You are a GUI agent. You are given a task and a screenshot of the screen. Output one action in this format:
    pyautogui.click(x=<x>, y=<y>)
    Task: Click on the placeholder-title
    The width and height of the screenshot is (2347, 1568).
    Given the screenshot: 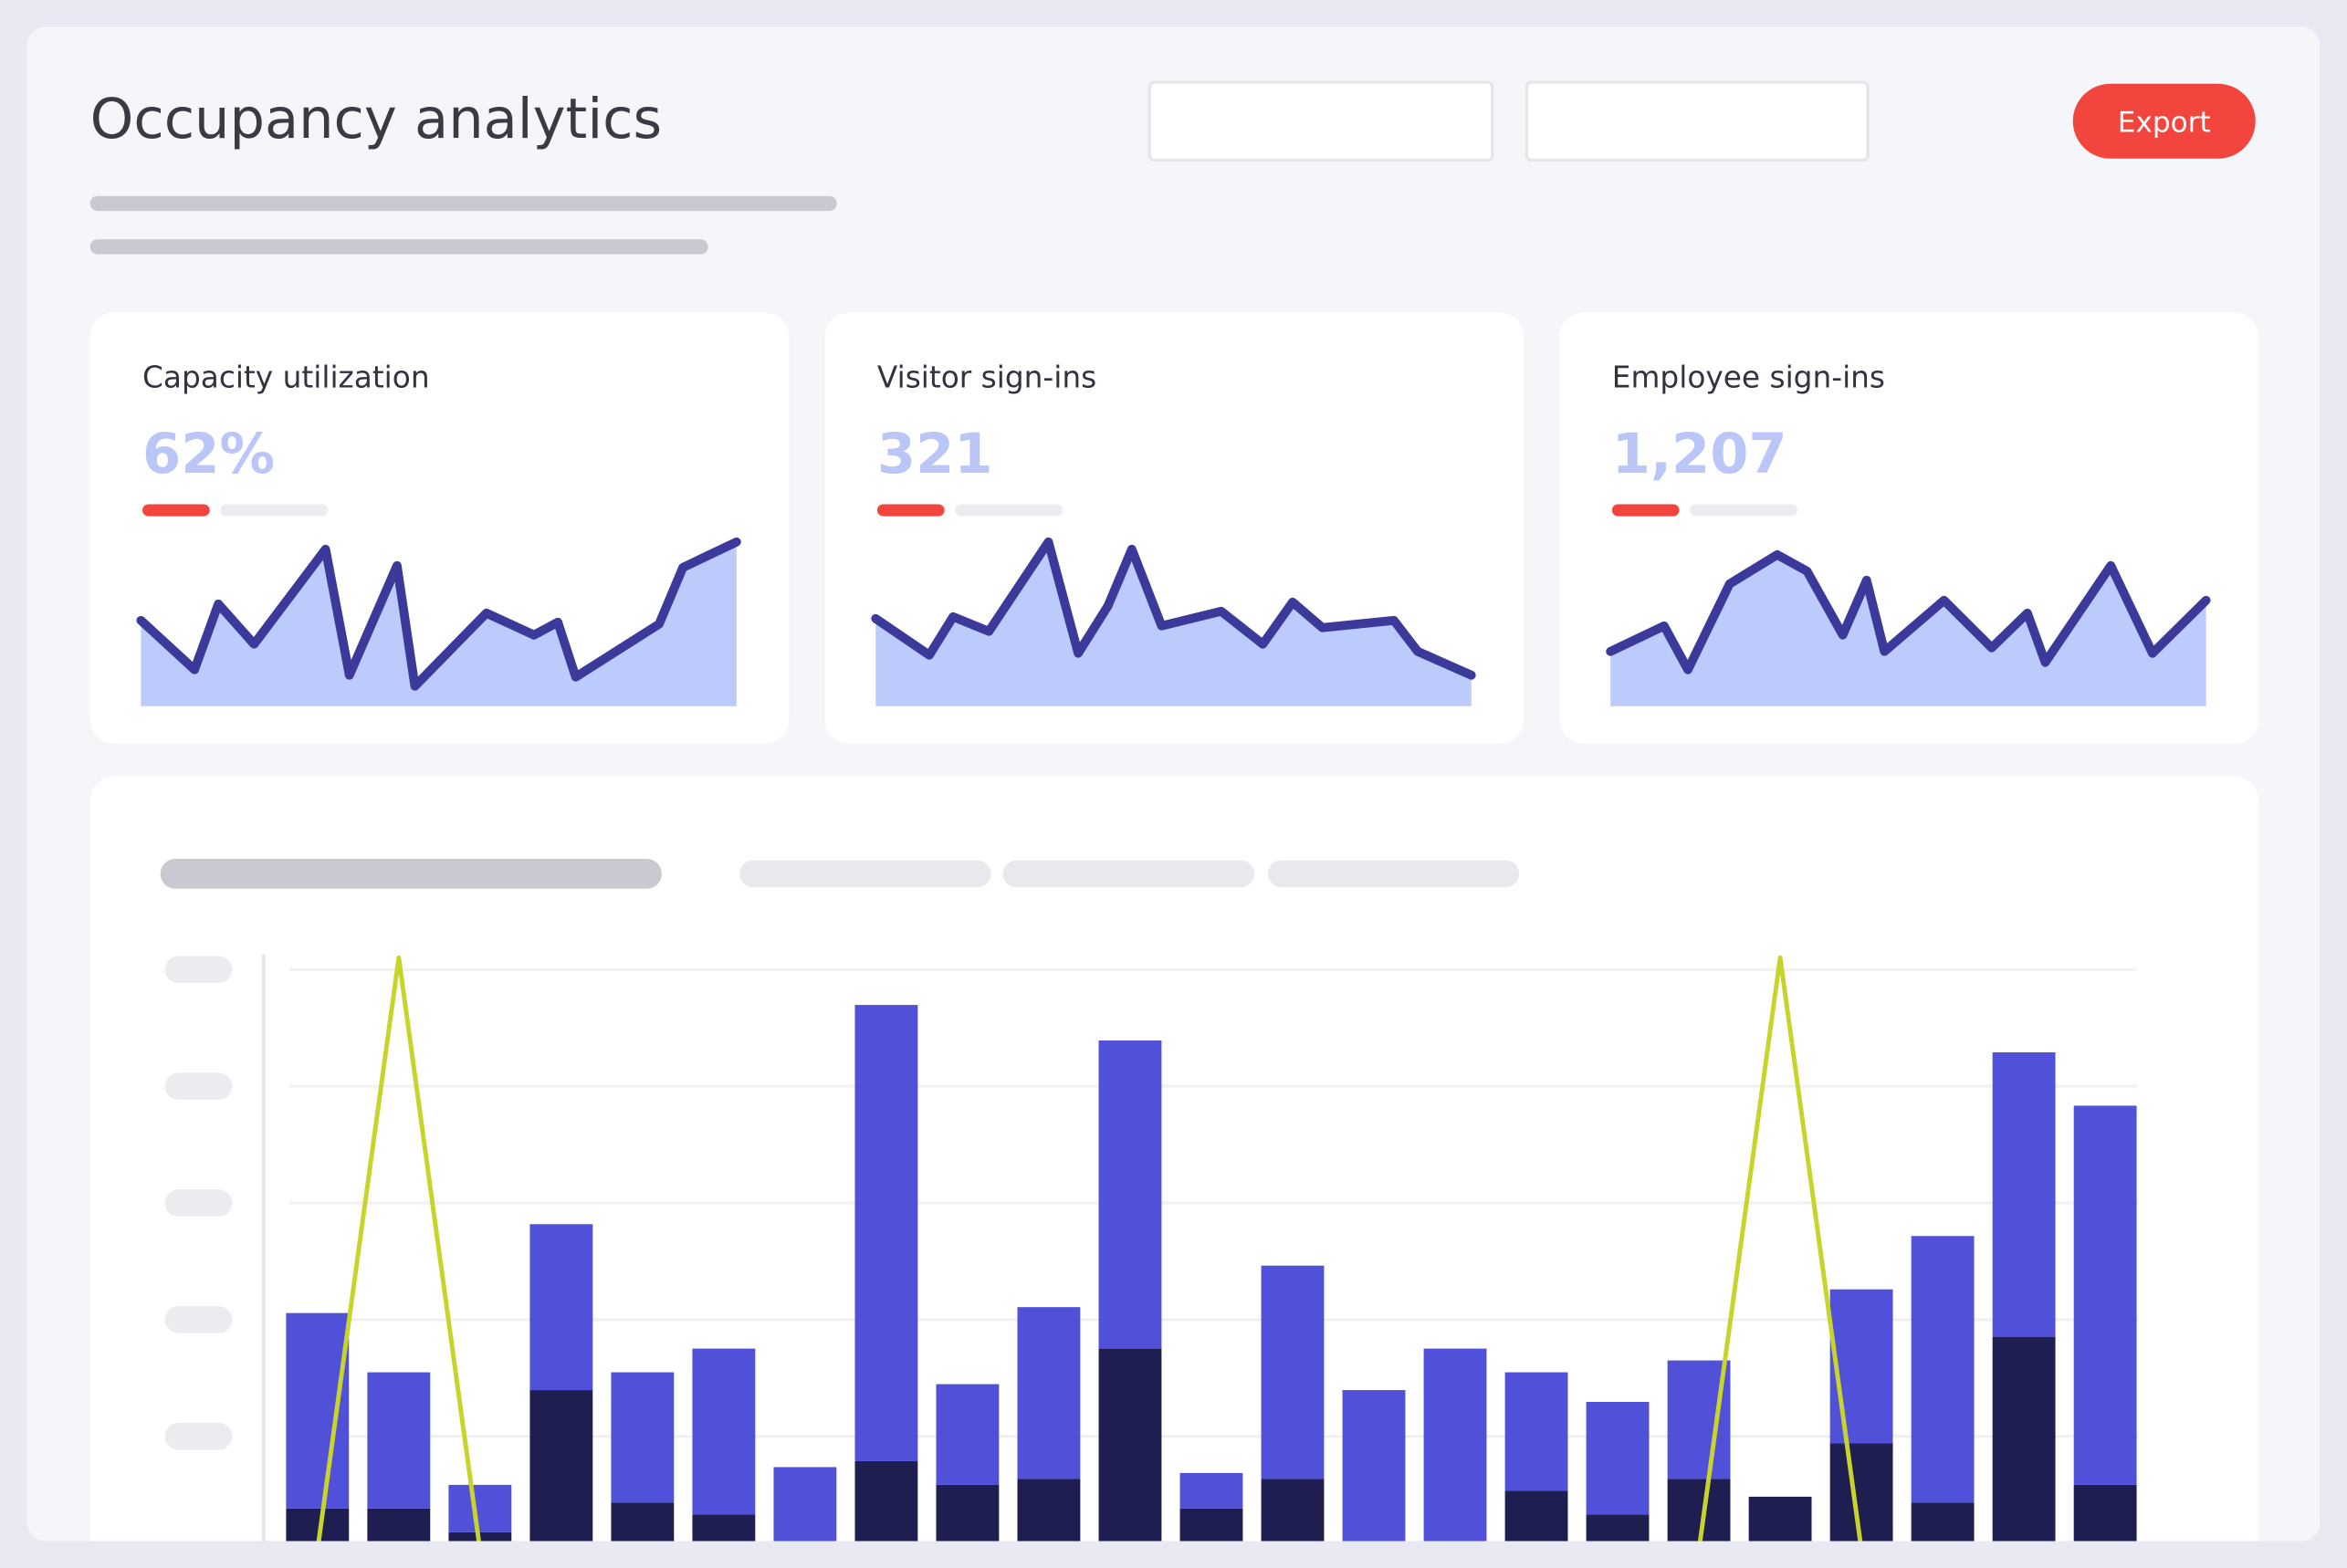 What is the action you would take?
    pyautogui.click(x=411, y=873)
    